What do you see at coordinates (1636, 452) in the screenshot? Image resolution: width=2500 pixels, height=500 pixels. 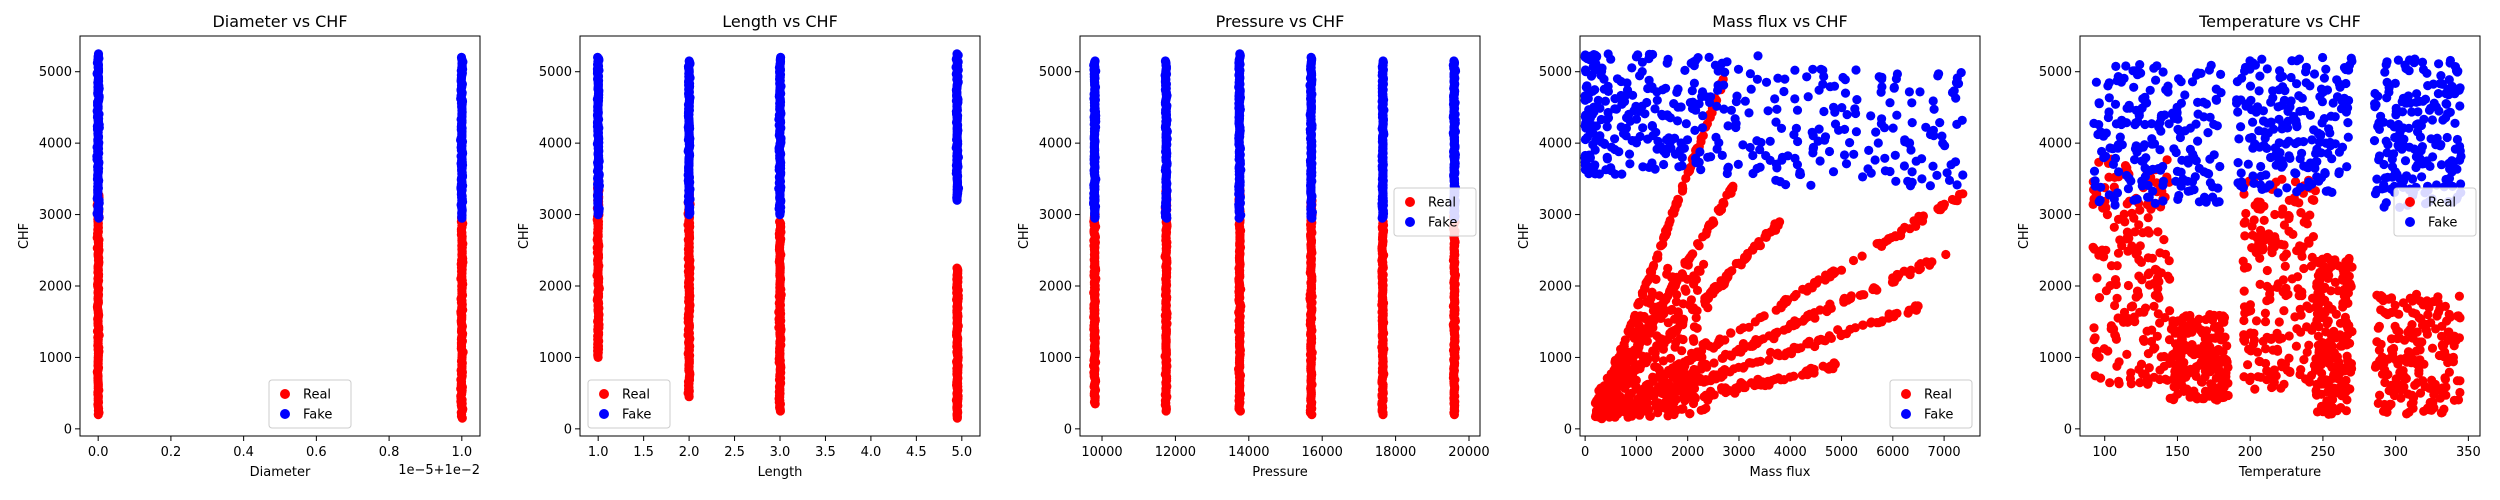 I see `x-tick-label: 1000` at bounding box center [1636, 452].